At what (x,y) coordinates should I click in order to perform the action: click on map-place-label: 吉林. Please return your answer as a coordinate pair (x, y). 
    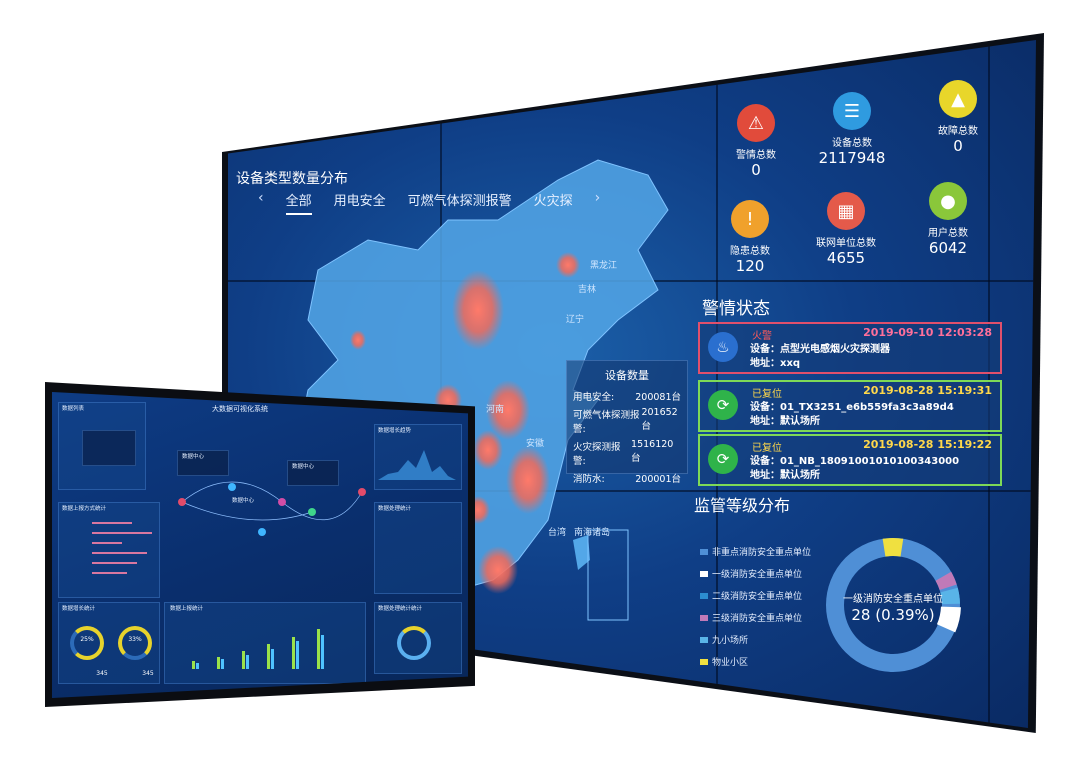
    Looking at the image, I should click on (587, 290).